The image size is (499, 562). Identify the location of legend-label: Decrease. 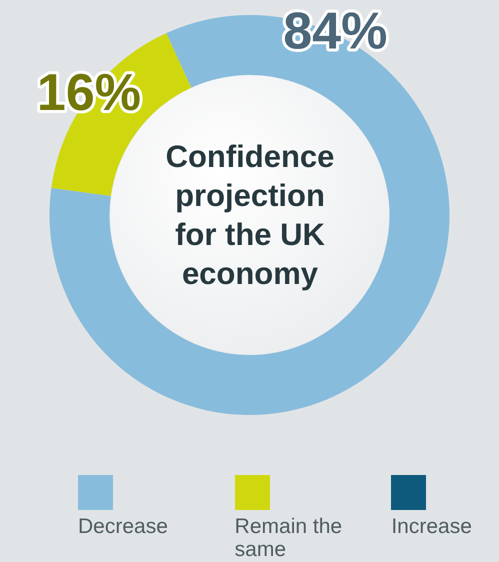
(123, 526).